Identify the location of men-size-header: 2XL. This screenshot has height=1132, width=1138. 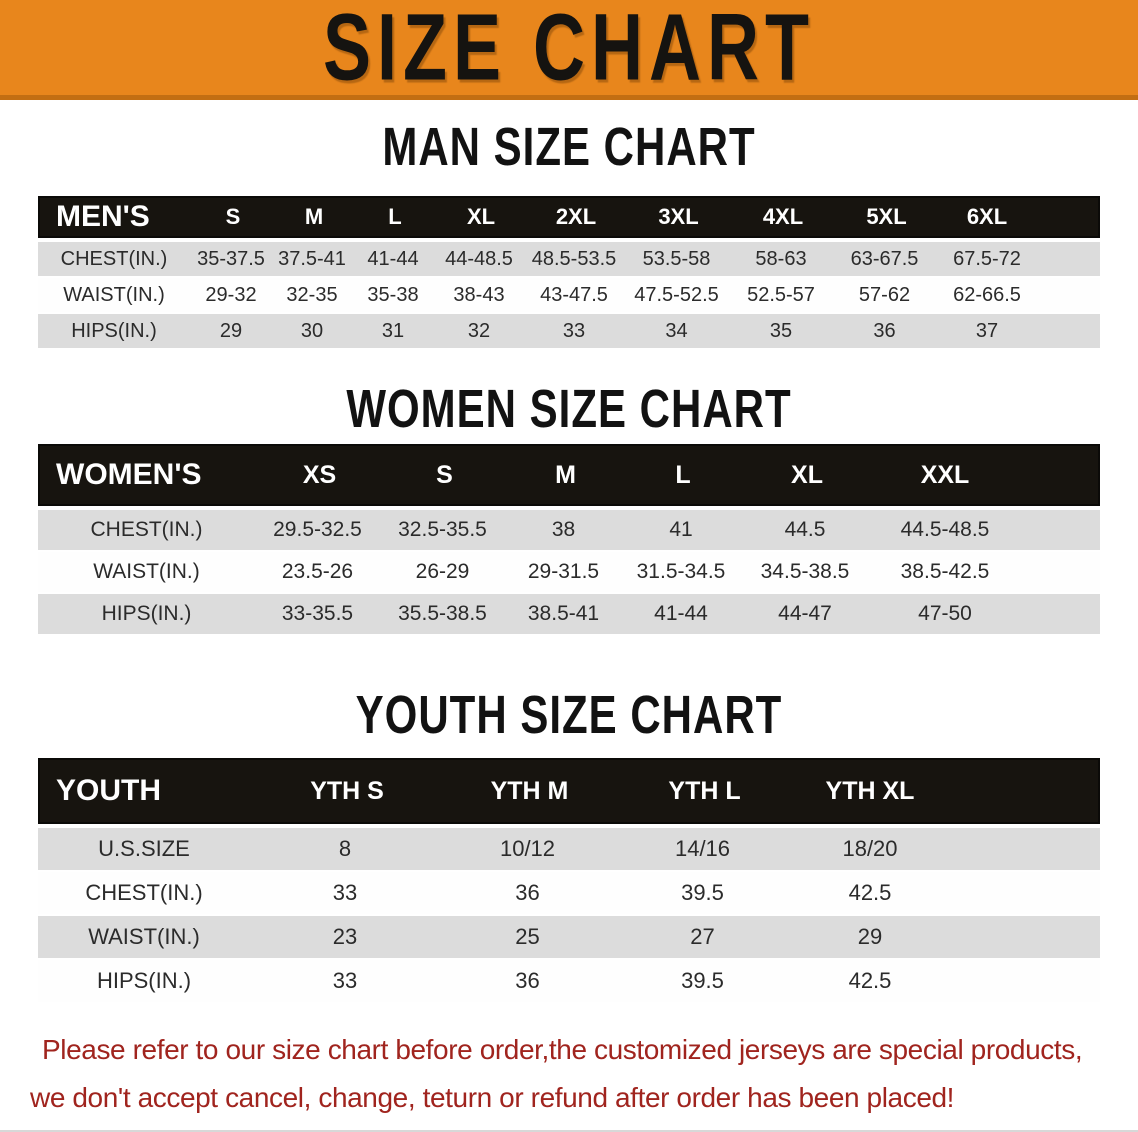
(576, 216).